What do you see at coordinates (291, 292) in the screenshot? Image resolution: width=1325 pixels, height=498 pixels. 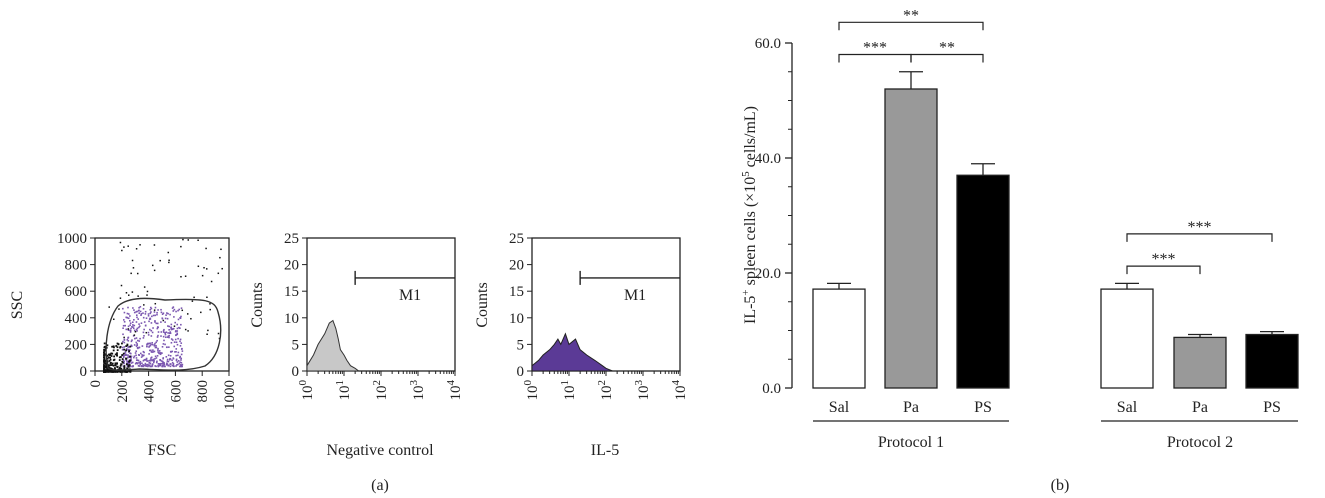 I see `histogram-y-tick-label: 15` at bounding box center [291, 292].